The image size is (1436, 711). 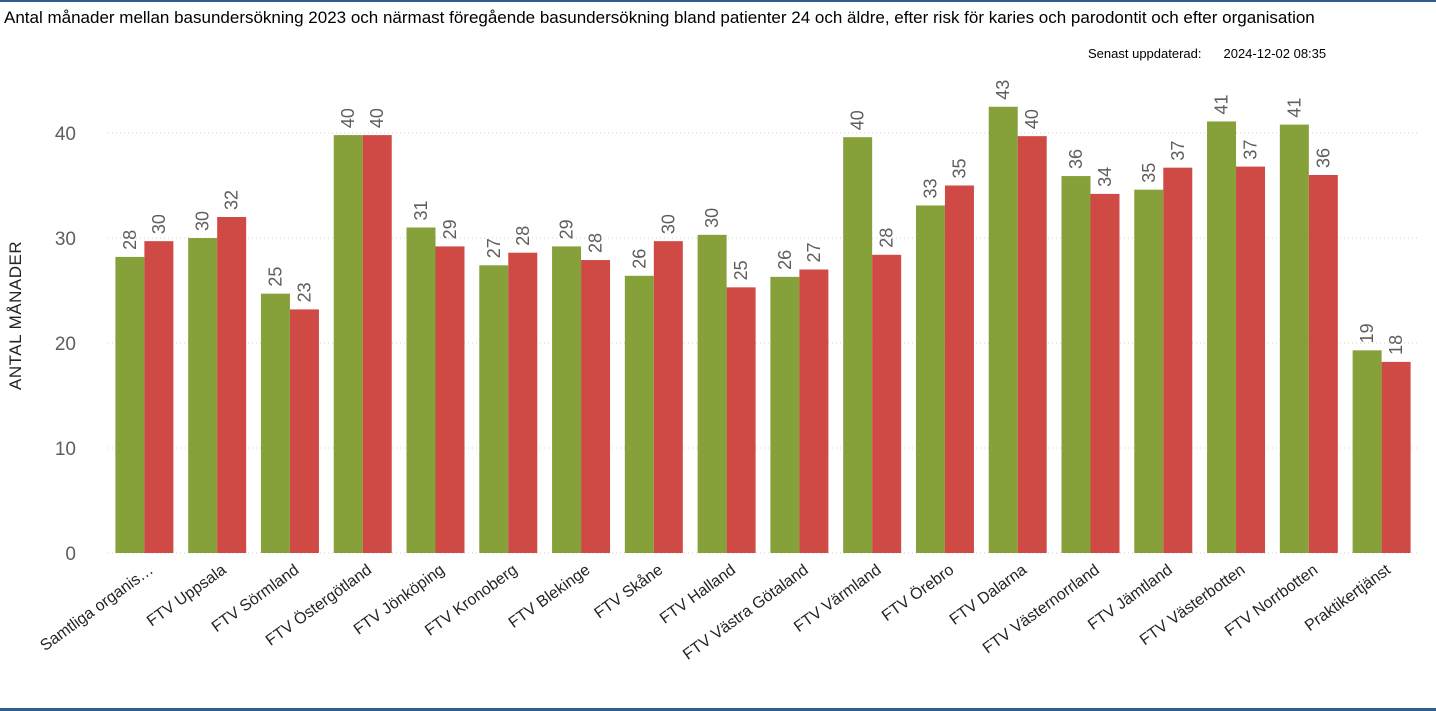 I want to click on y-tick-label: 40, so click(x=65, y=134).